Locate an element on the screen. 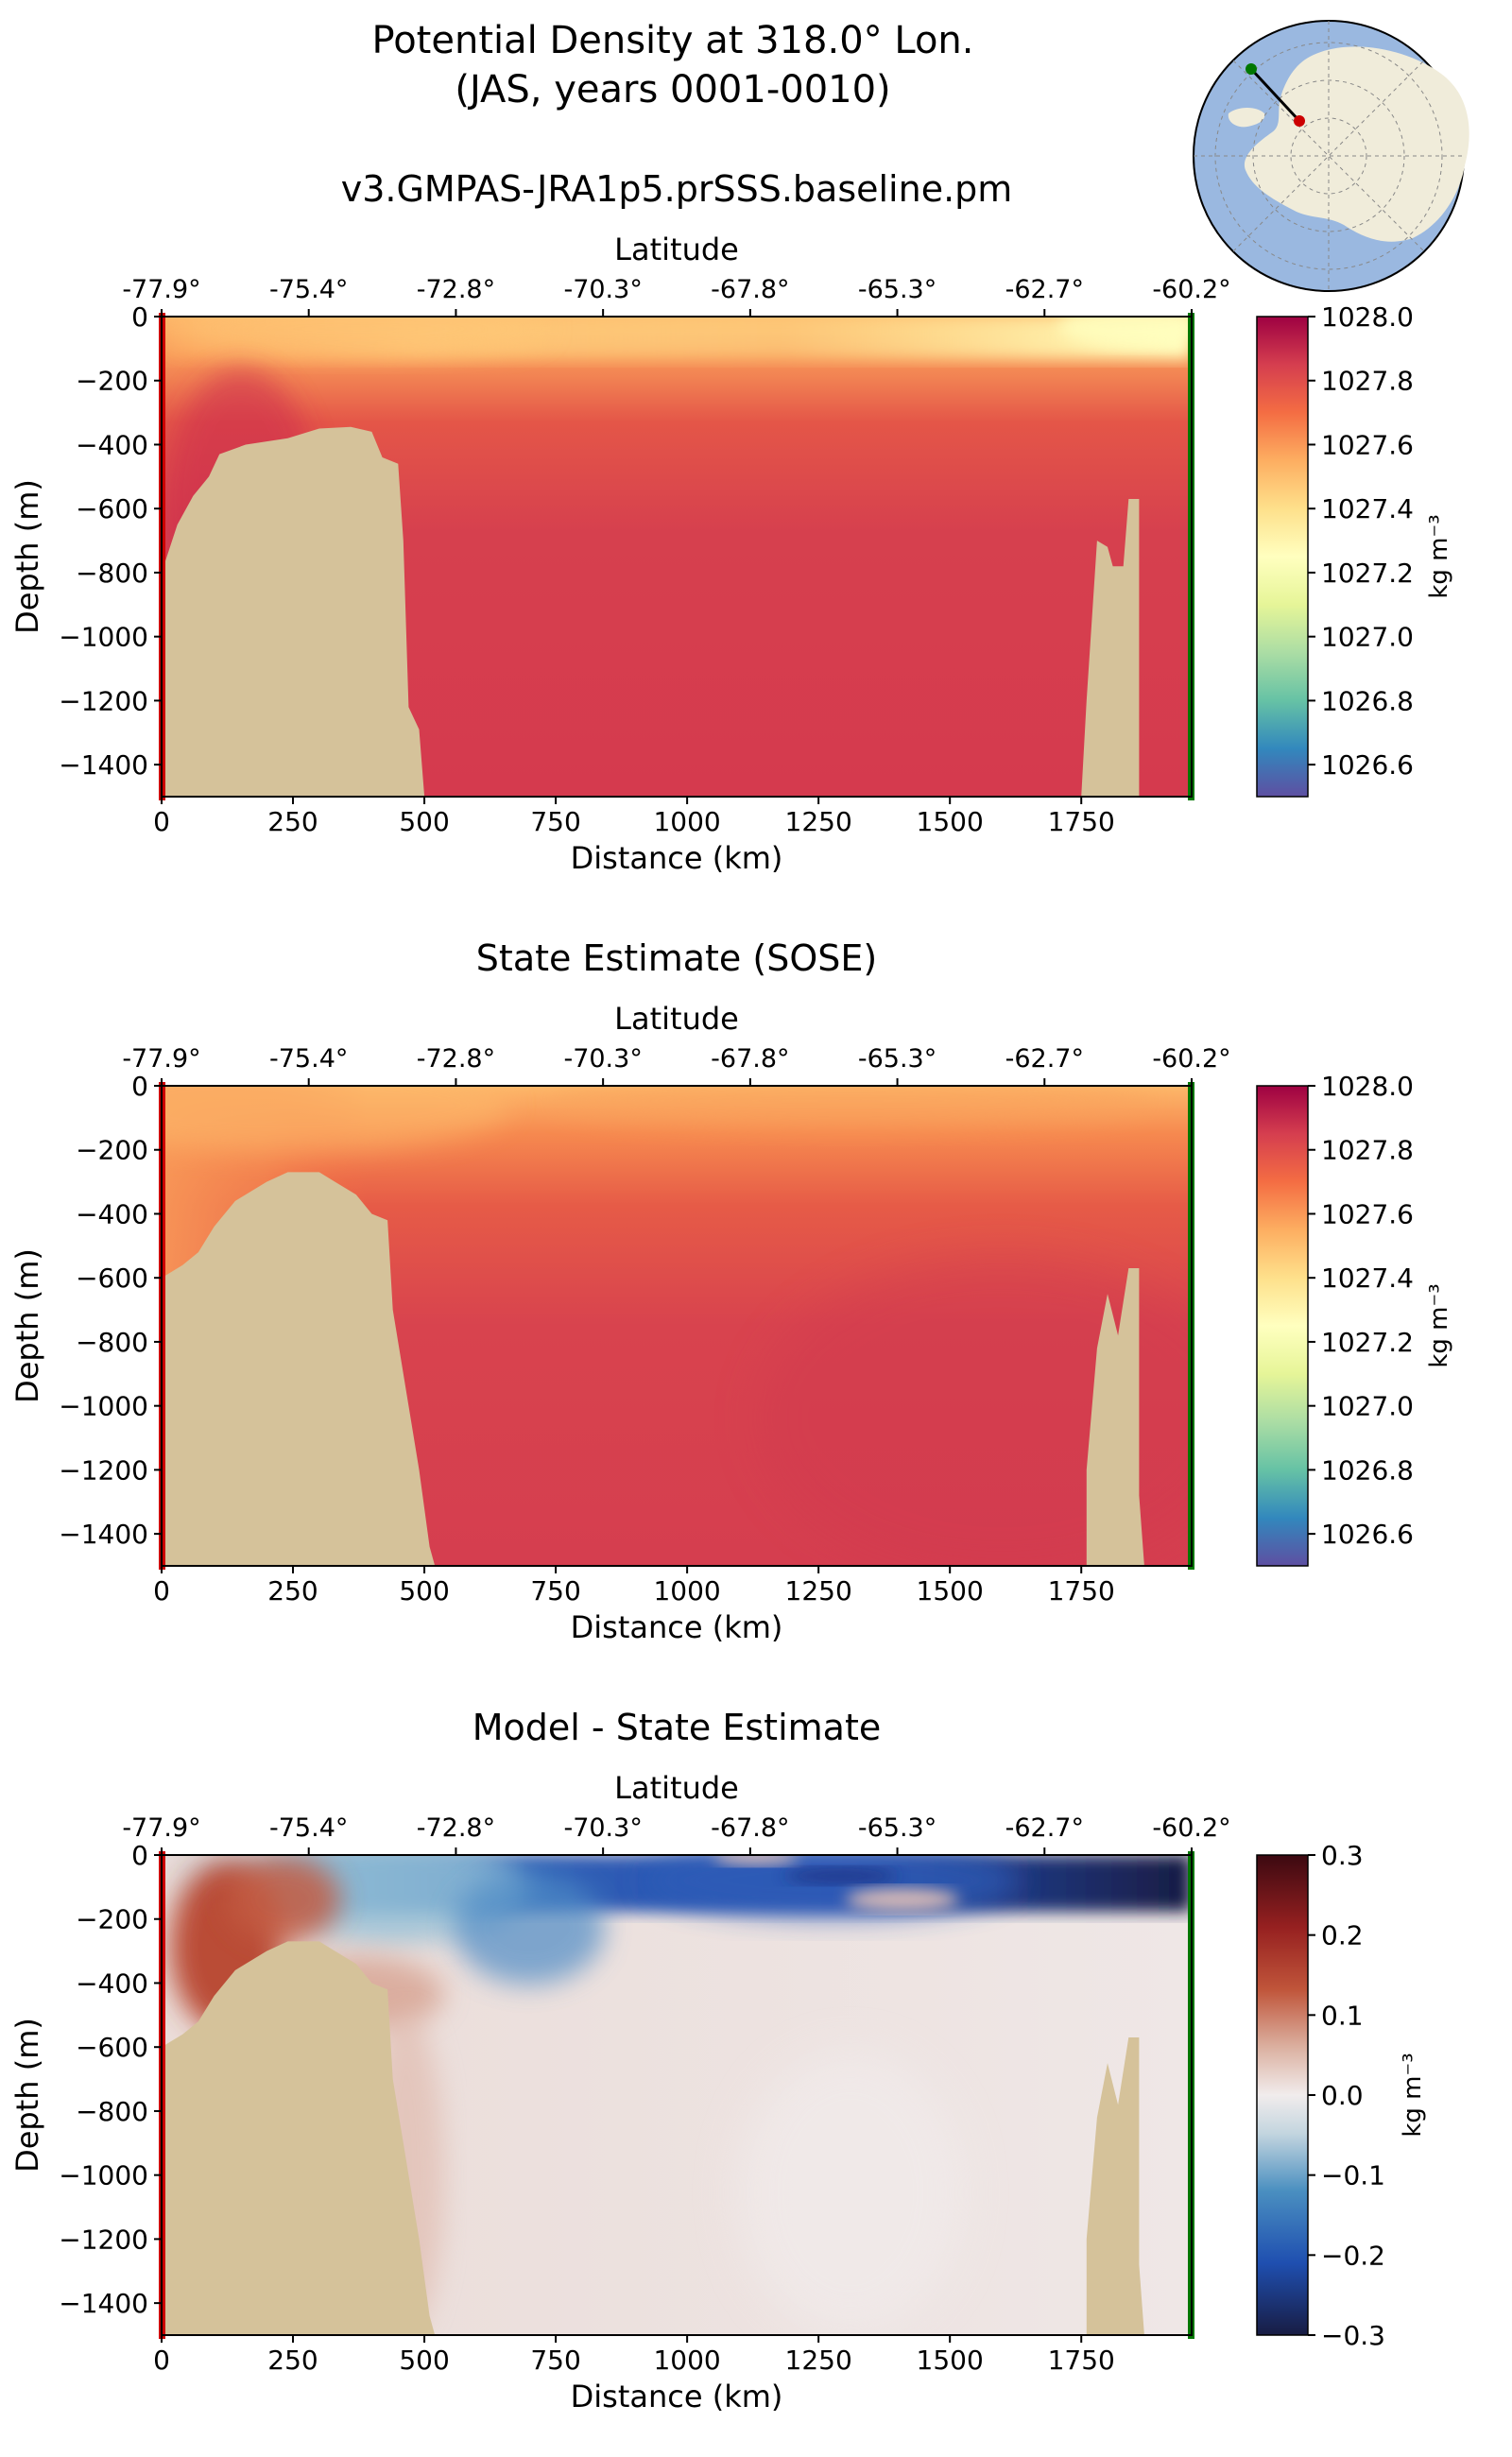 The width and height of the screenshot is (1512, 2457). colorbar-tick-label: 0.2 is located at coordinates (1342, 1935).